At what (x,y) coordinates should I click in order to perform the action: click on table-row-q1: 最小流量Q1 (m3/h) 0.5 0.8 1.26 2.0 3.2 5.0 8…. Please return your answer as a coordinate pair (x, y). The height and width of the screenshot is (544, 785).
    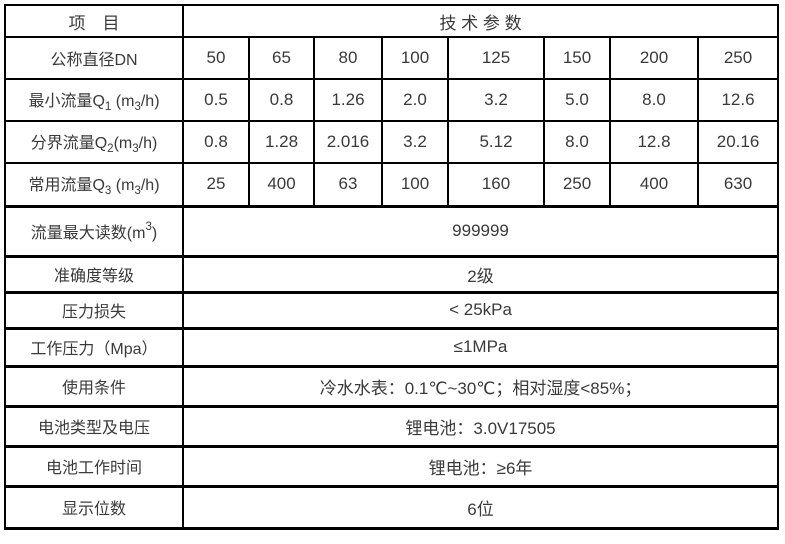
    Looking at the image, I should click on (392, 100).